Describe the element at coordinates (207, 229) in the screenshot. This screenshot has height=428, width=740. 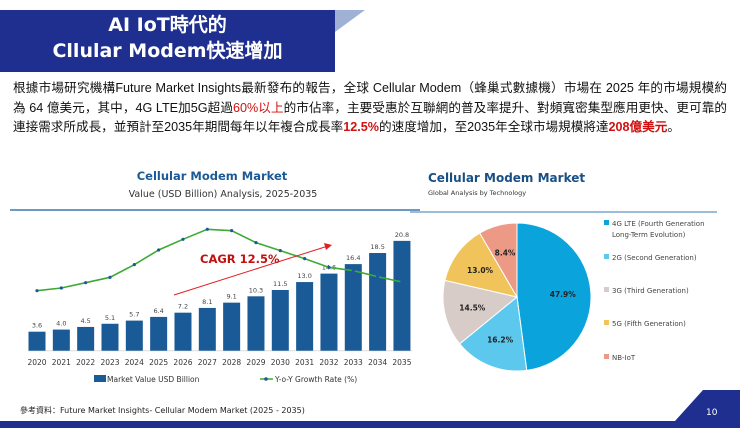
I see `growth-point-2027` at that location.